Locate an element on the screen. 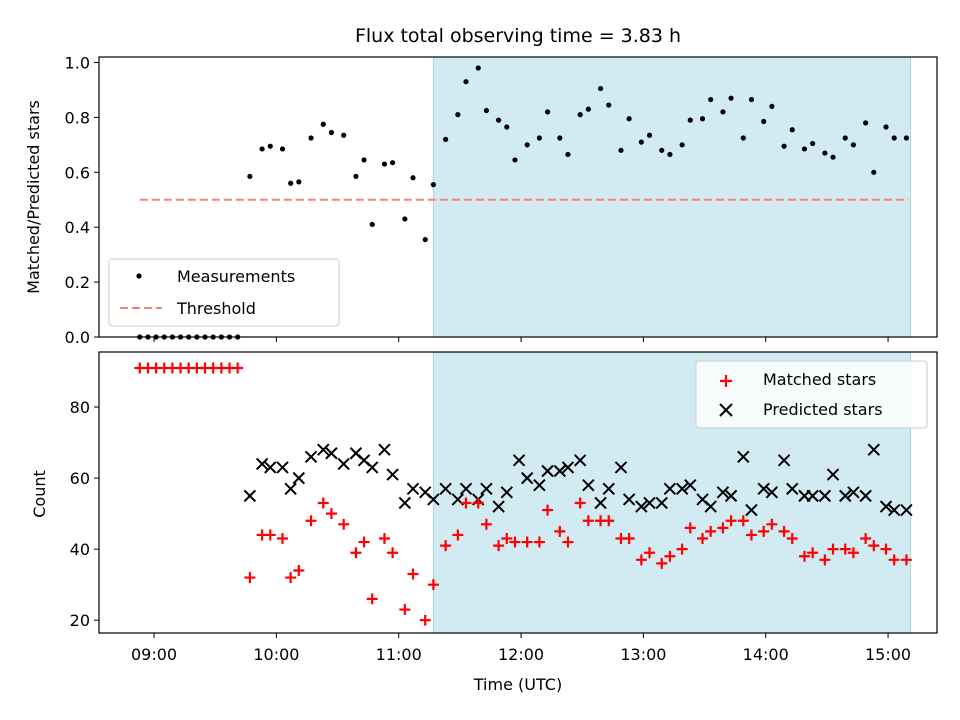 The image size is (960, 720). y-tick-label: 0.6 is located at coordinates (77, 172).